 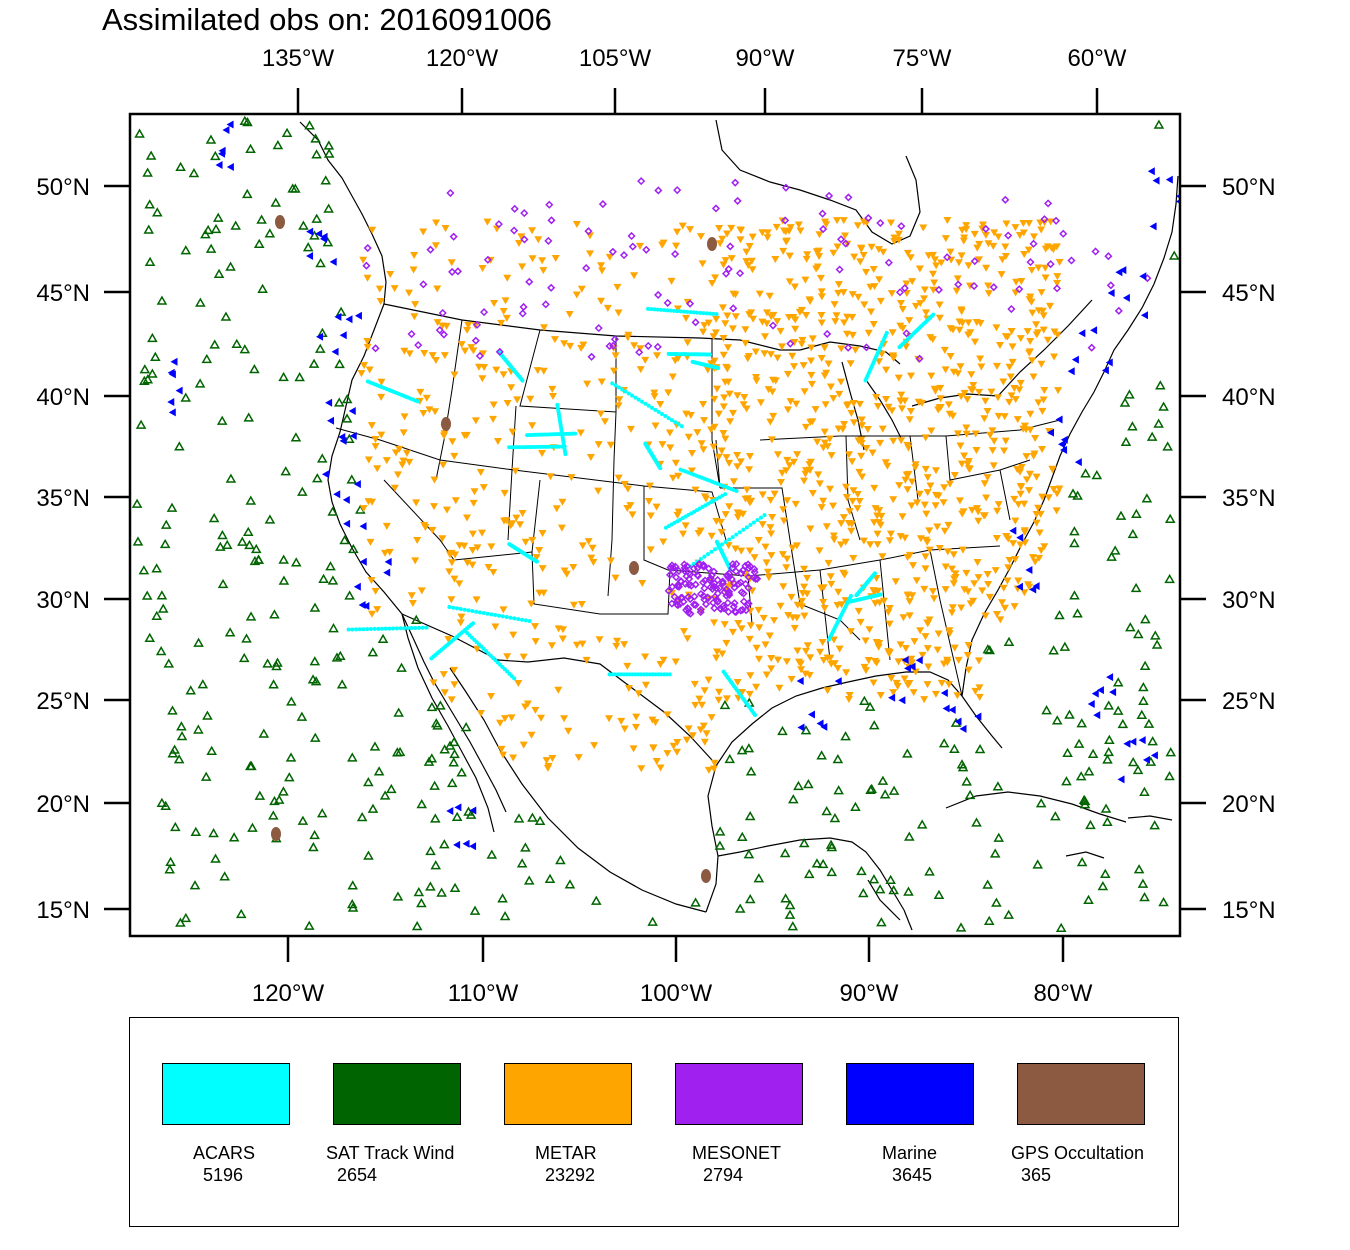 I want to click on left-tick-label: 40°N, so click(x=63, y=397).